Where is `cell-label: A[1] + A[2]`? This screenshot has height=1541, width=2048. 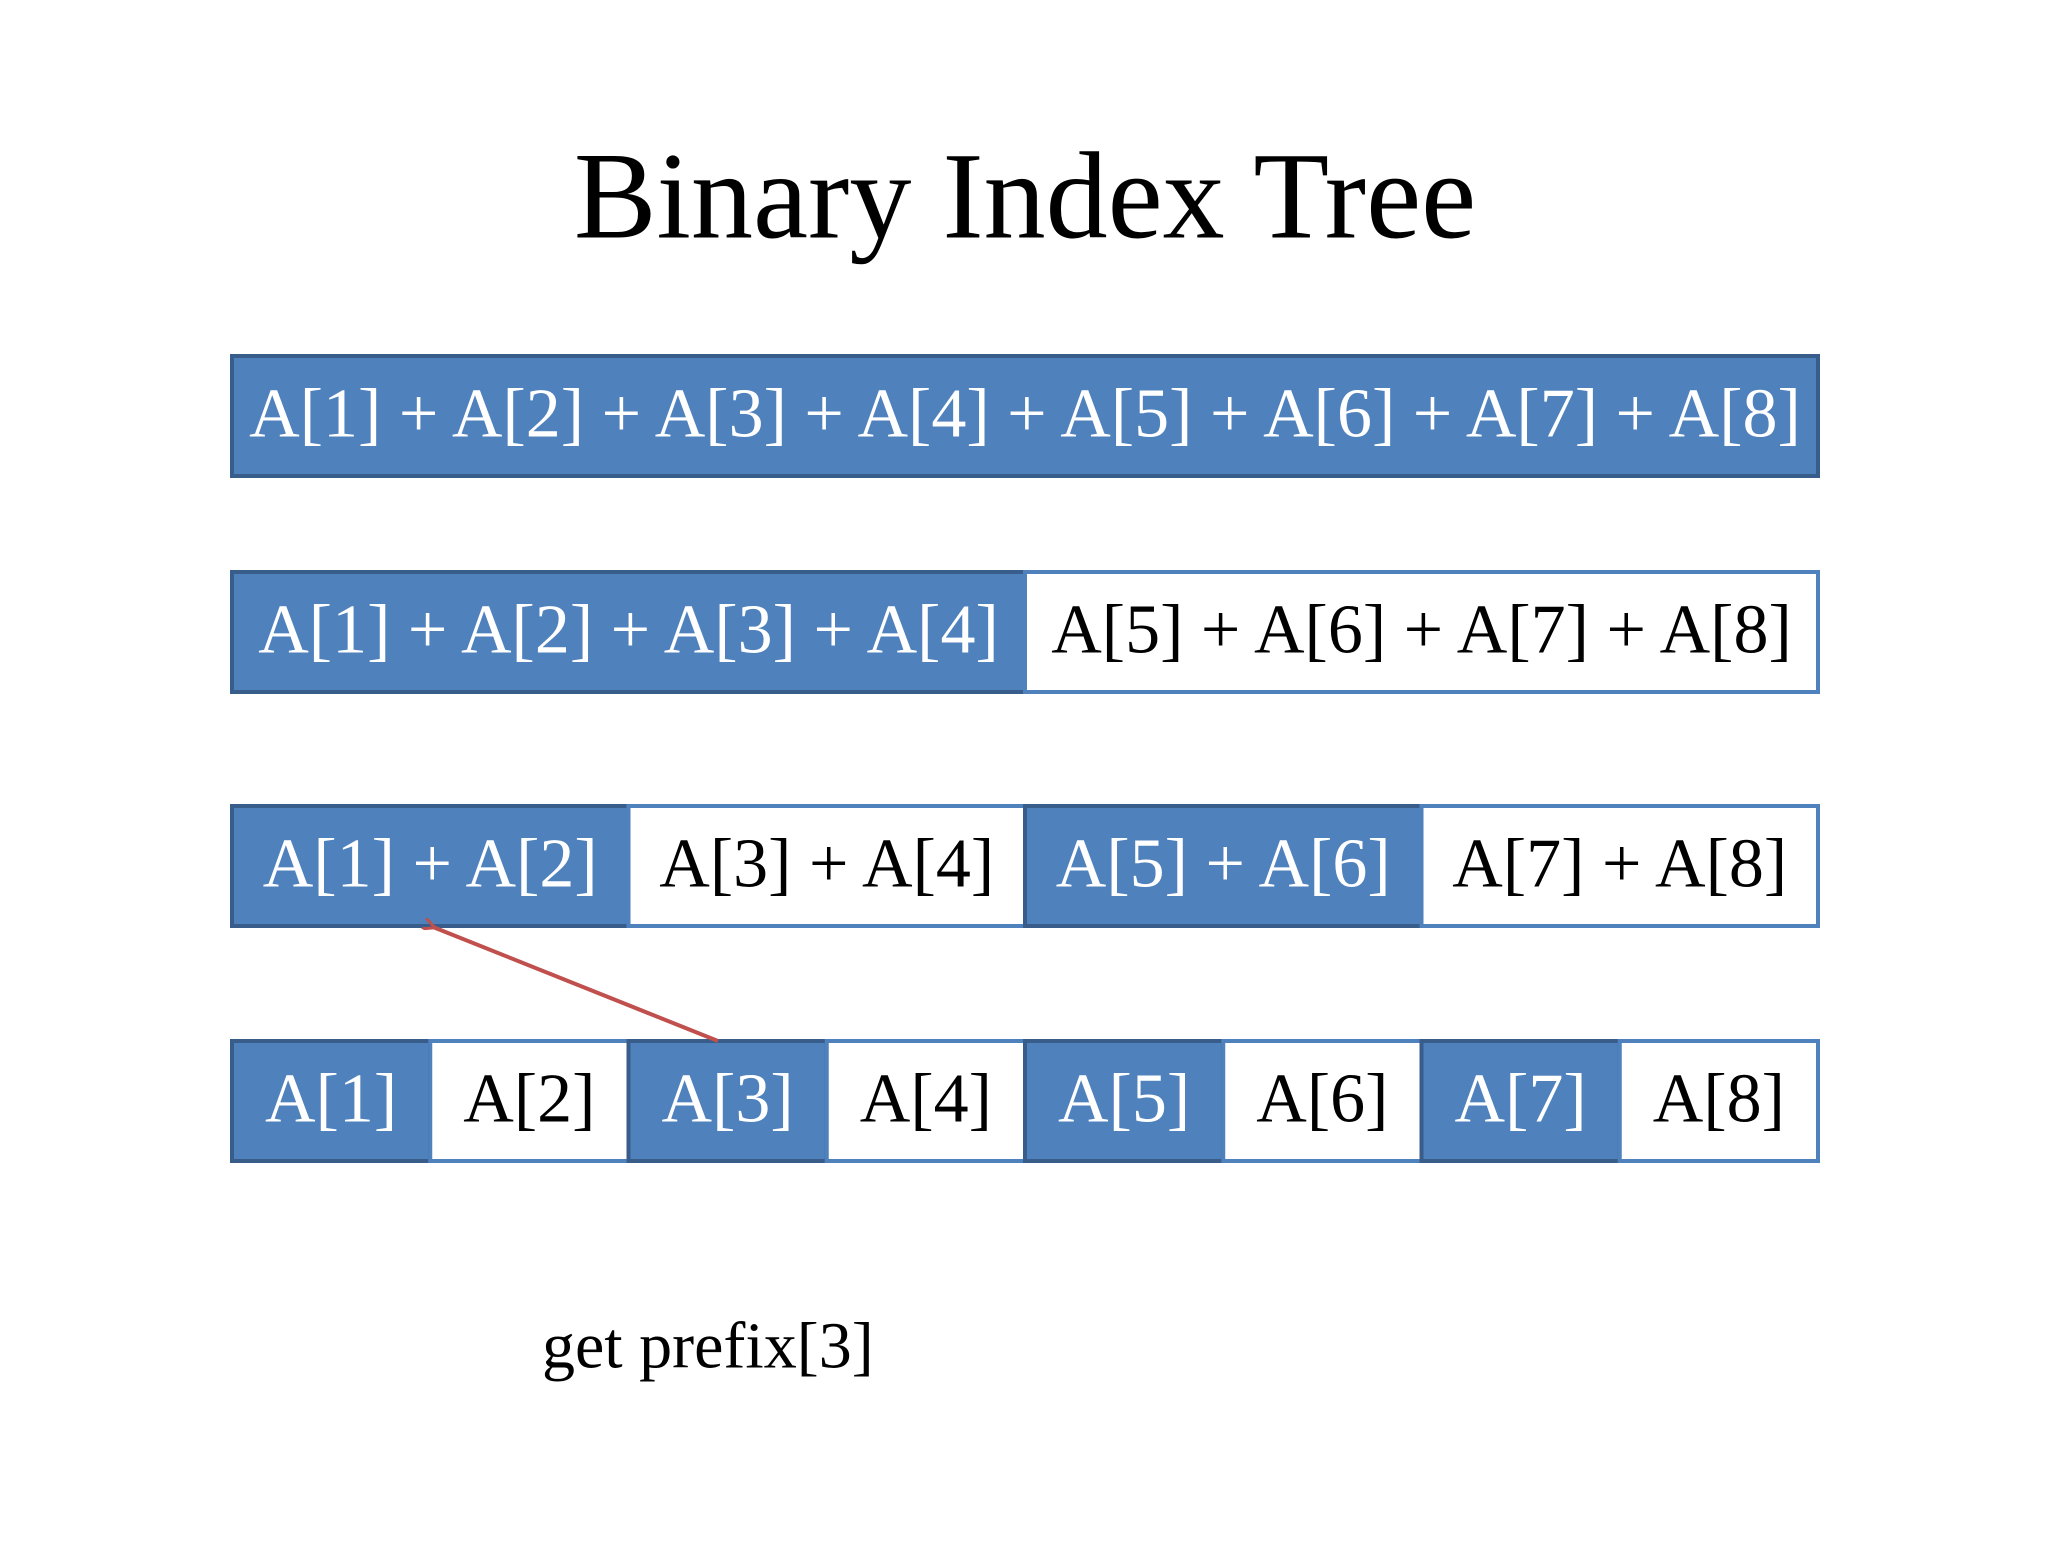 cell-label: A[1] + A[2] is located at coordinates (430, 864).